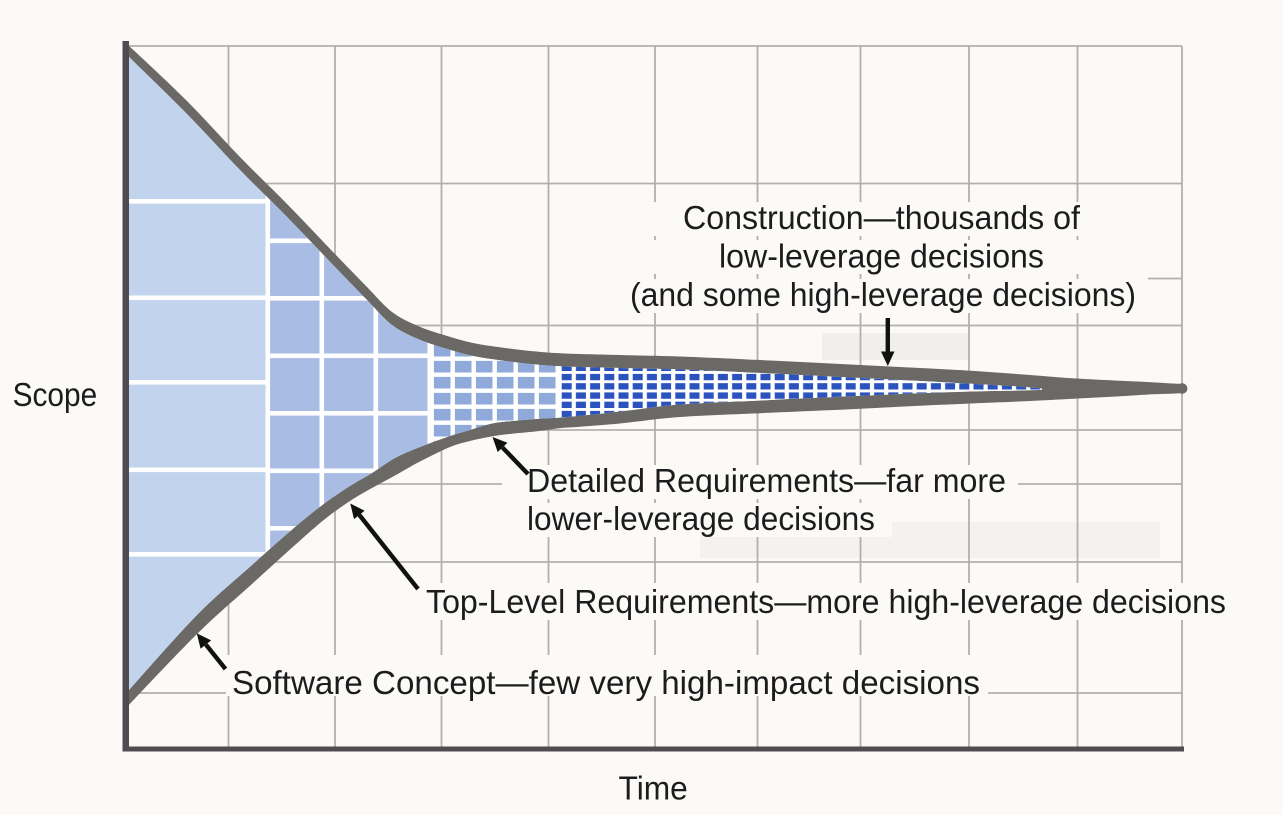  What do you see at coordinates (766, 481) in the screenshot?
I see `svg-text: Detailed Requirements—far more` at bounding box center [766, 481].